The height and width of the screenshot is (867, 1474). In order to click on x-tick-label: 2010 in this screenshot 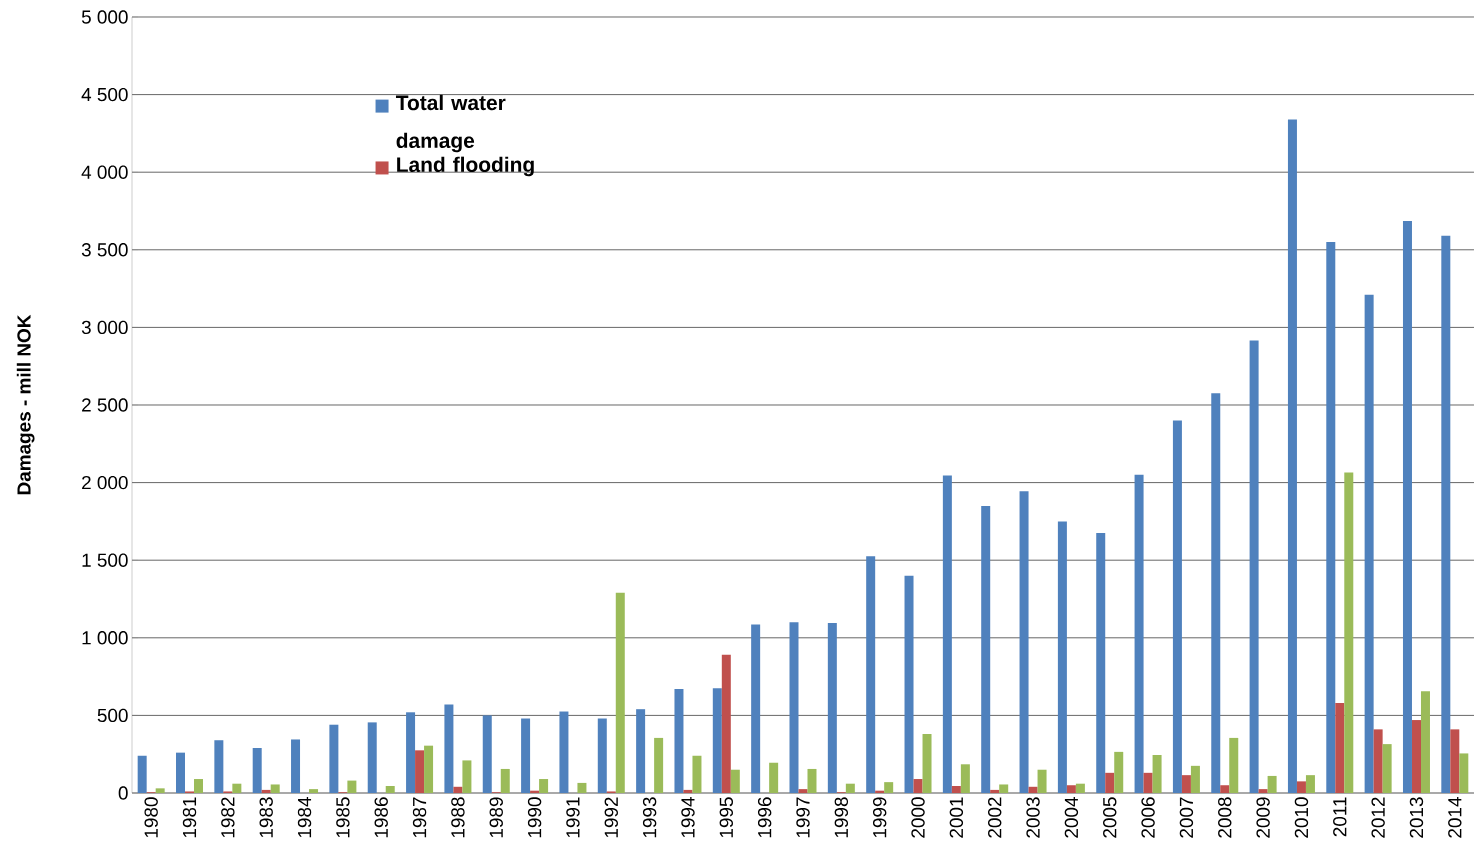, I will do `click(1301, 817)`.